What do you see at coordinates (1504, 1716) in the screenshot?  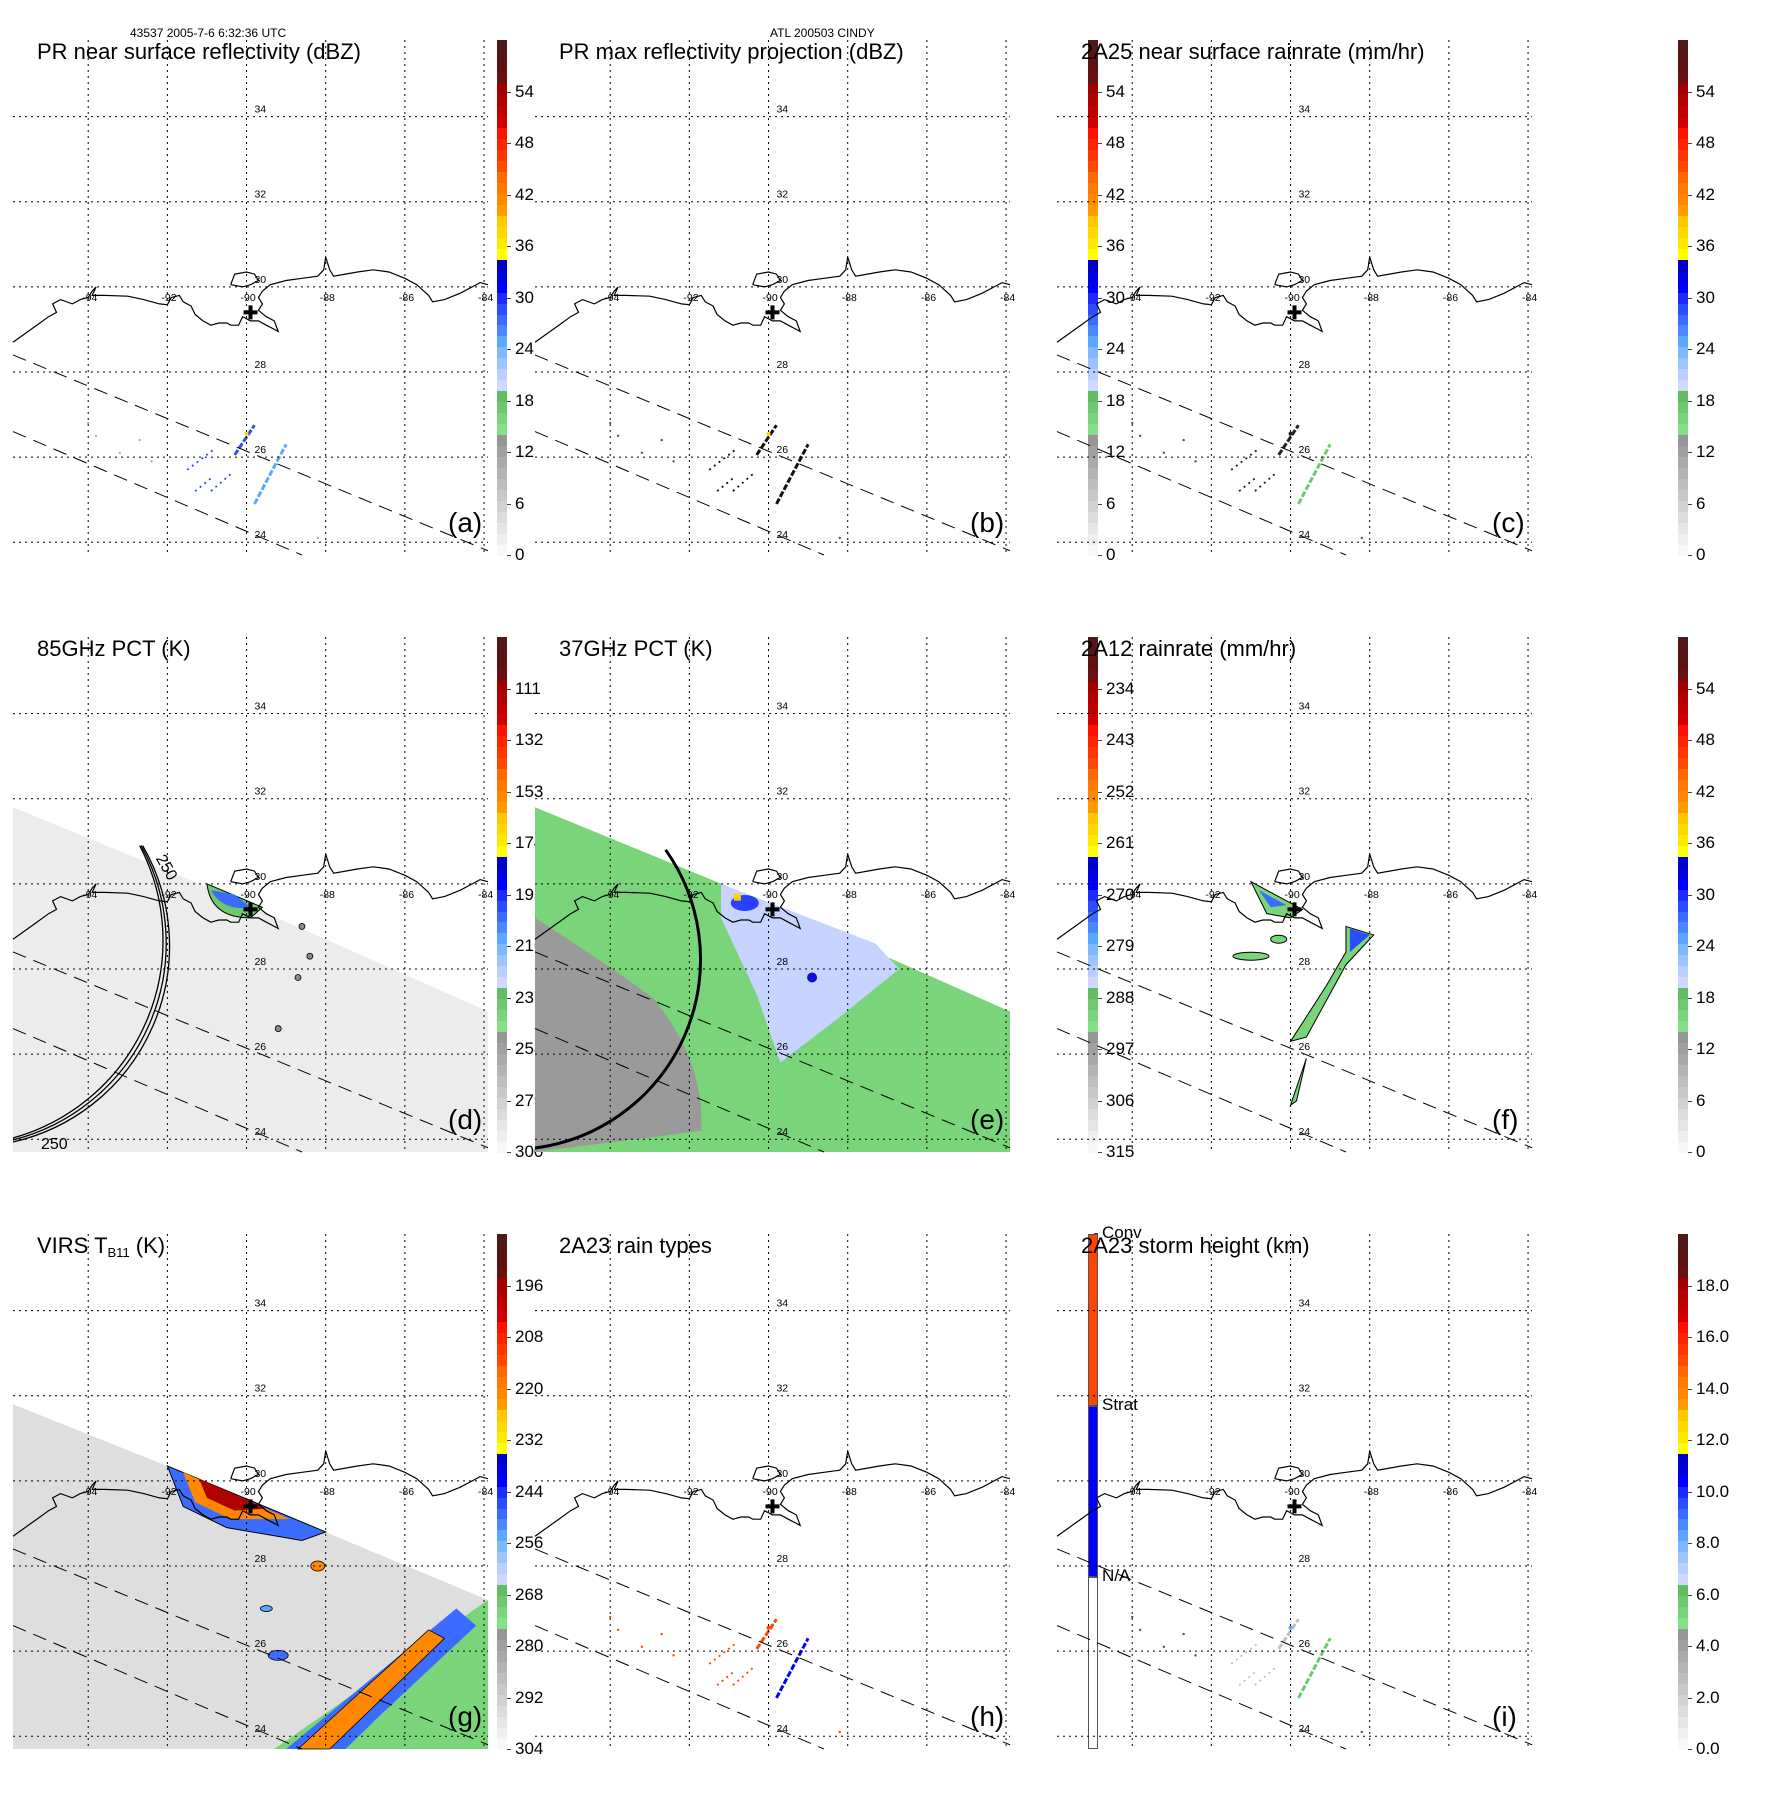 I see `panel-label: (i)` at bounding box center [1504, 1716].